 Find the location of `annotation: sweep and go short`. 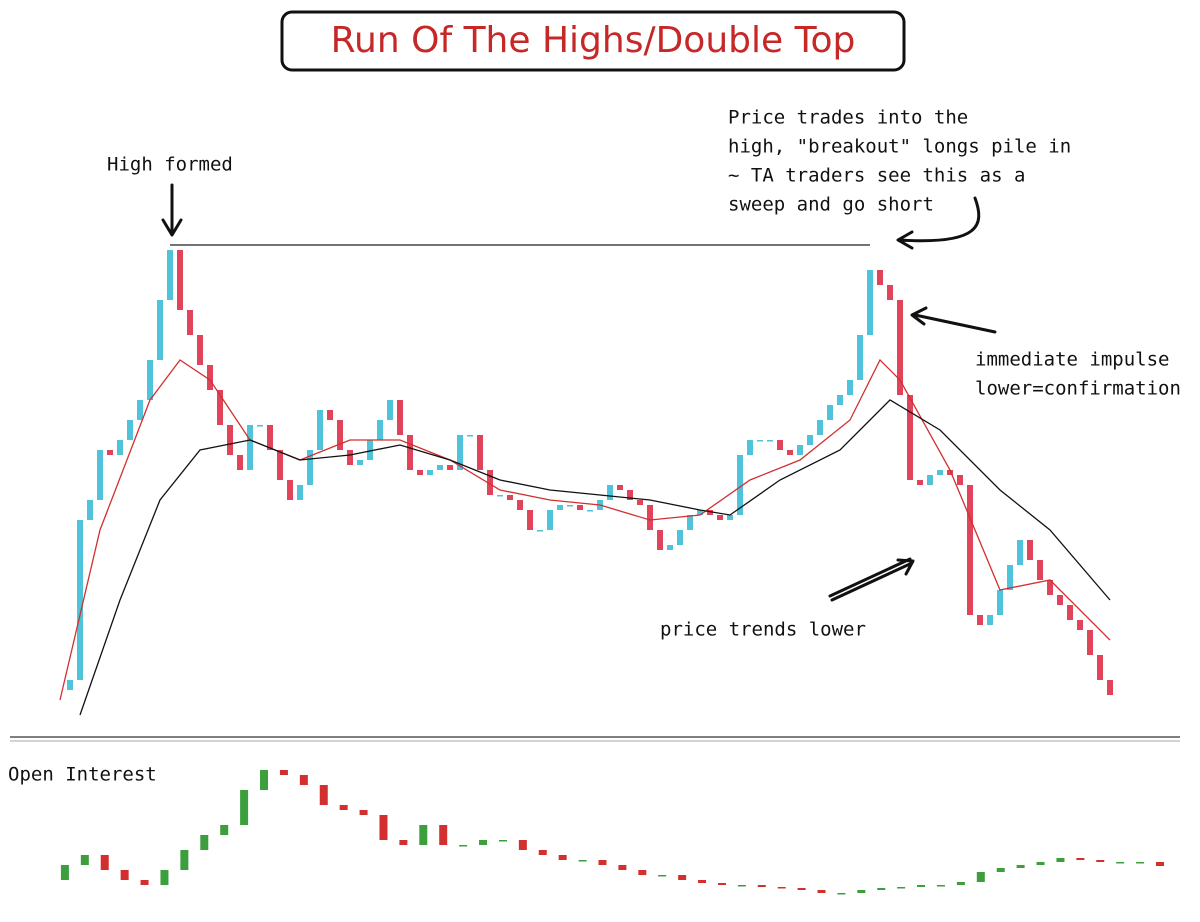

annotation: sweep and go short is located at coordinates (831, 205).